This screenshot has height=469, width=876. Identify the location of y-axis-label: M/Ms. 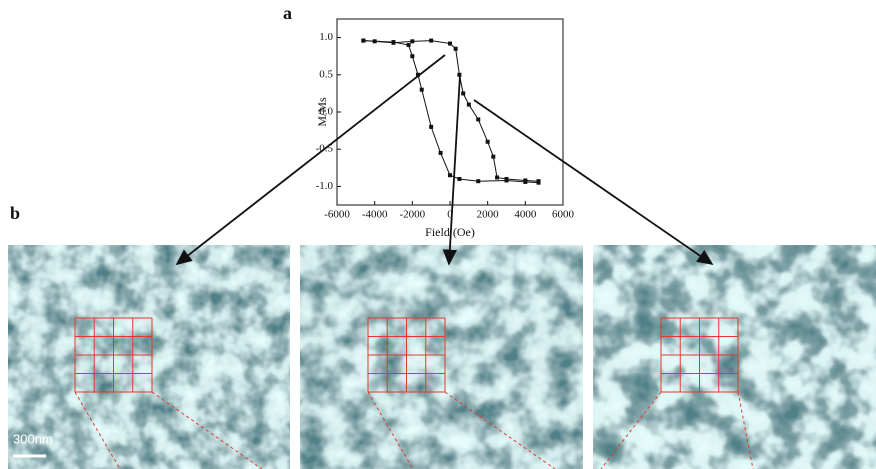
(322, 112).